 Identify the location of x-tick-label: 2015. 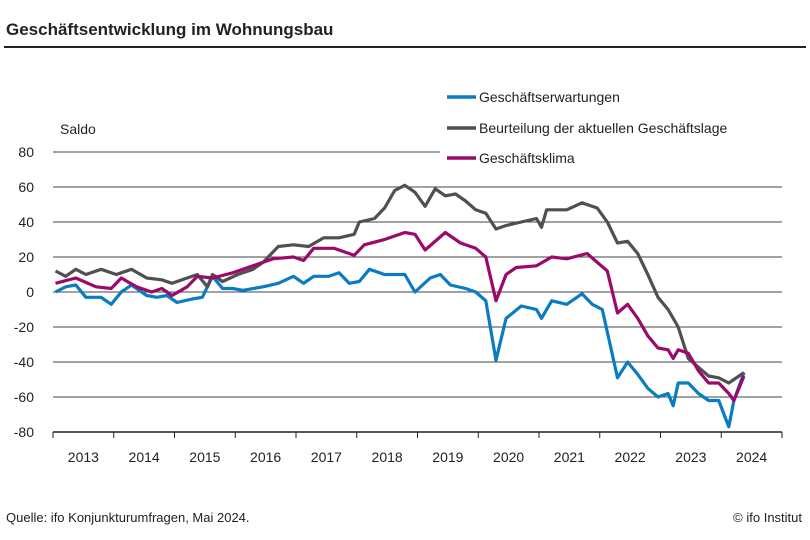
(204, 457).